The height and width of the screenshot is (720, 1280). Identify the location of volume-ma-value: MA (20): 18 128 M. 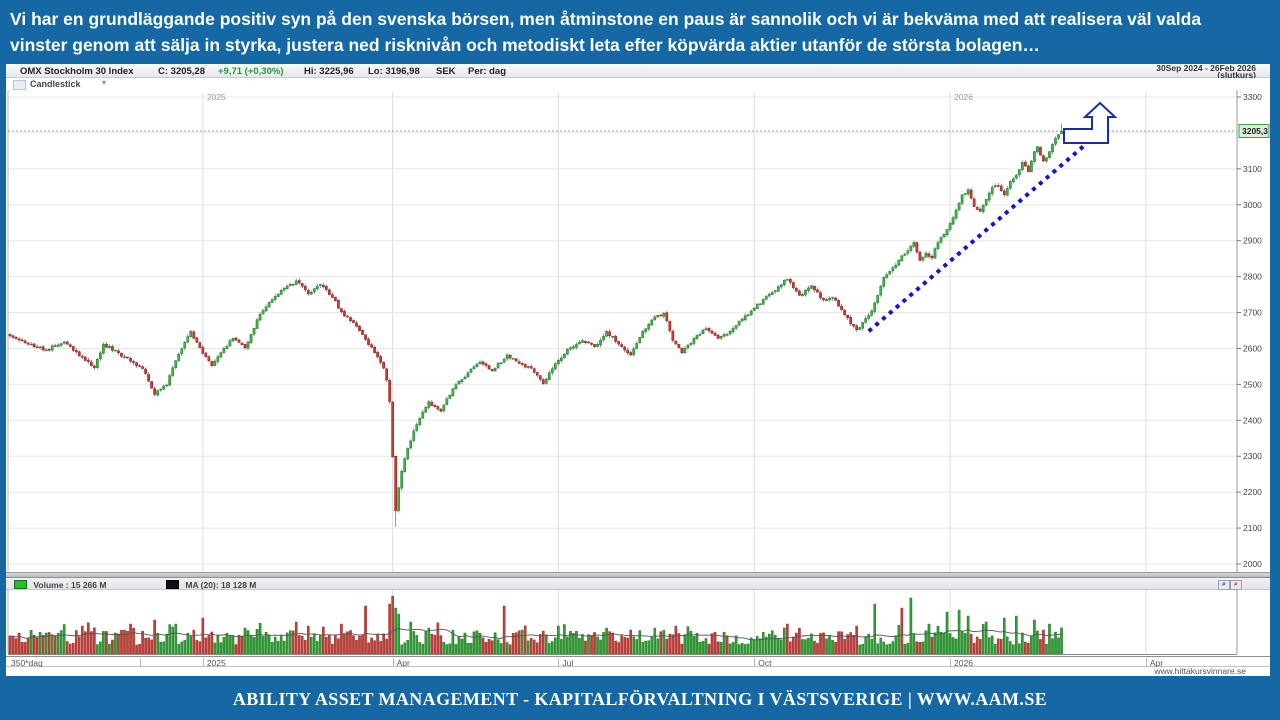
(221, 585).